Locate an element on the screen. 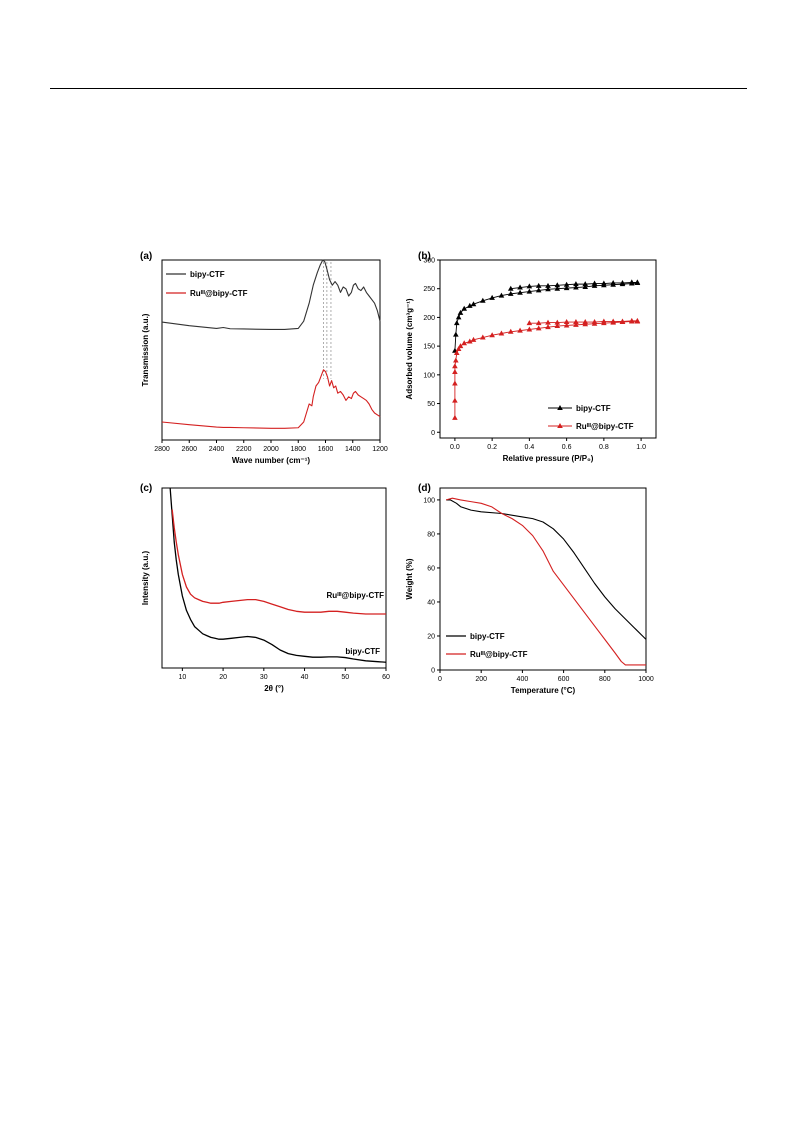  x-axis-label: 2θ (°) is located at coordinates (274, 688).